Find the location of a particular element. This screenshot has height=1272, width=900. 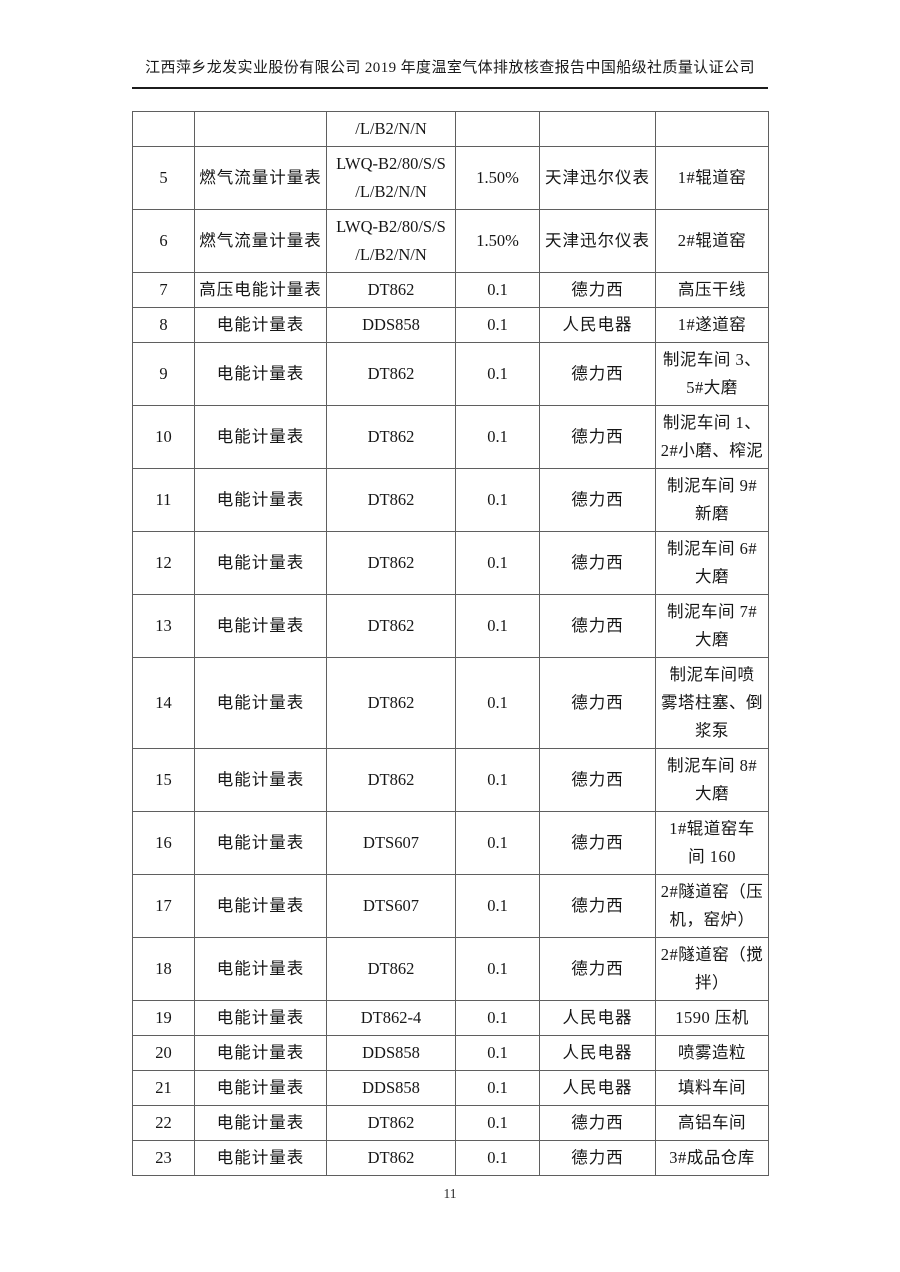

cell-row-number: 16 is located at coordinates (163, 843).